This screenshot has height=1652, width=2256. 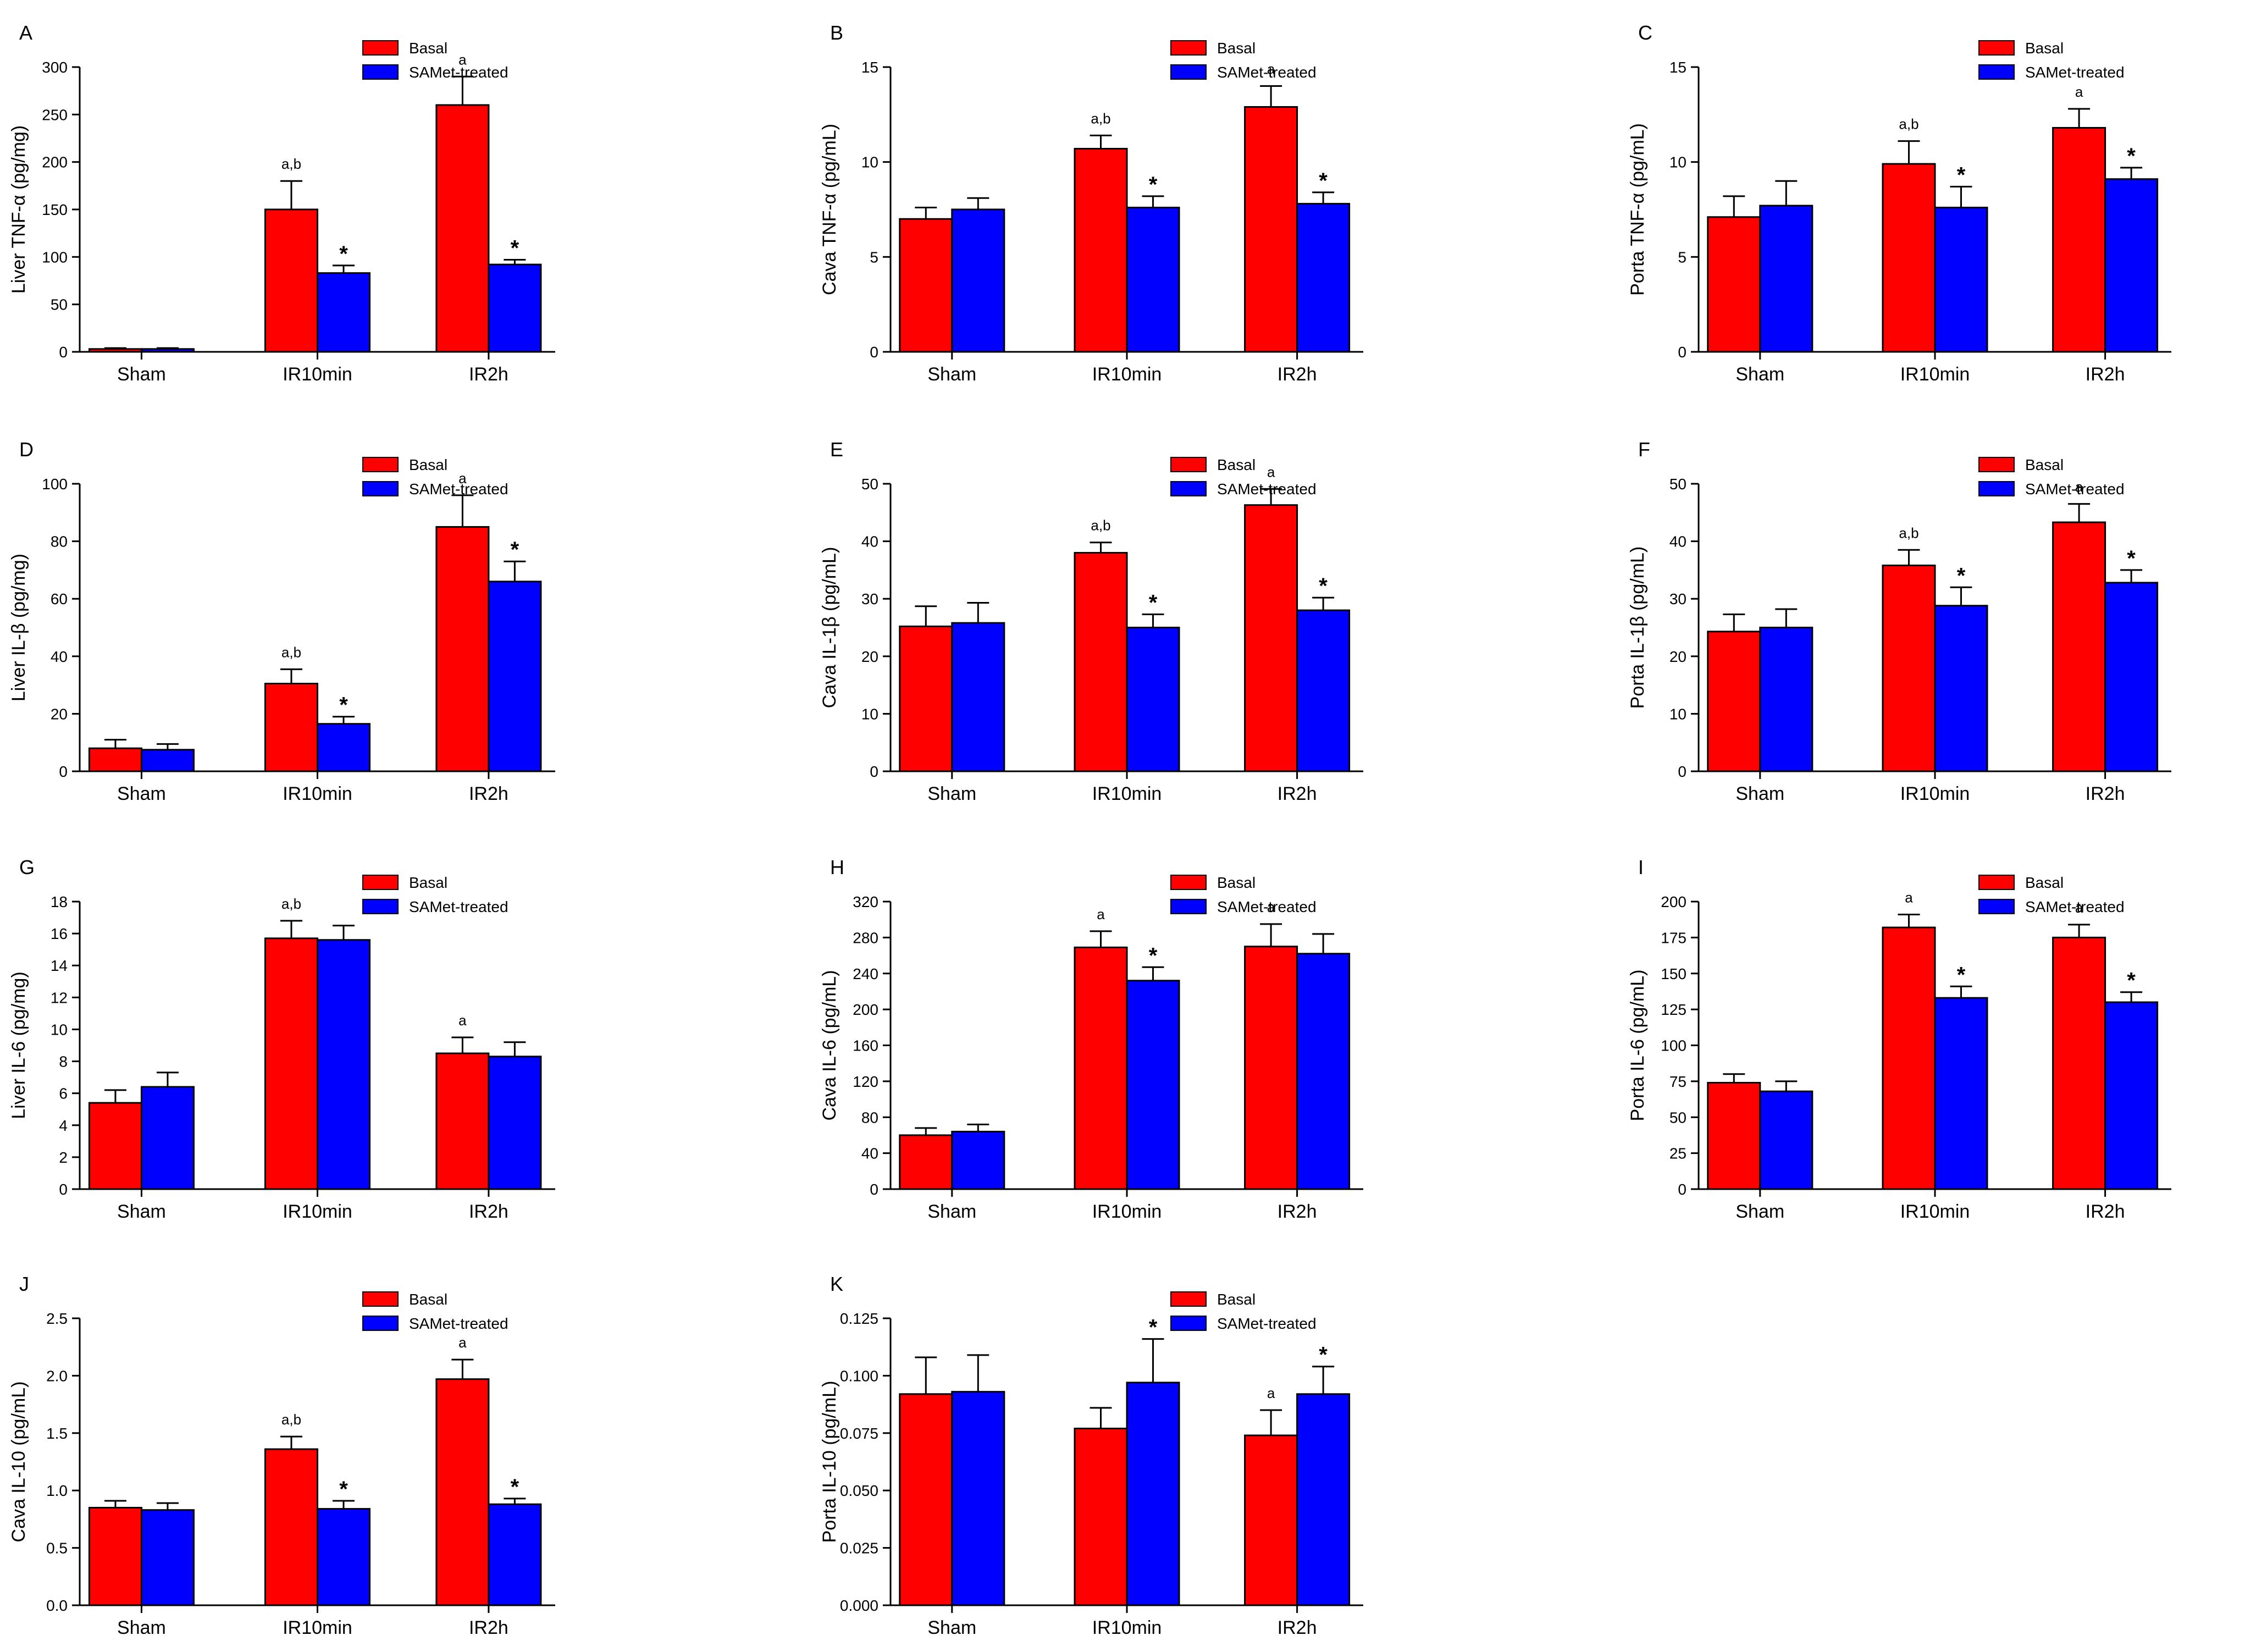 What do you see at coordinates (1678, 541) in the screenshot?
I see `y-tick-label: 40` at bounding box center [1678, 541].